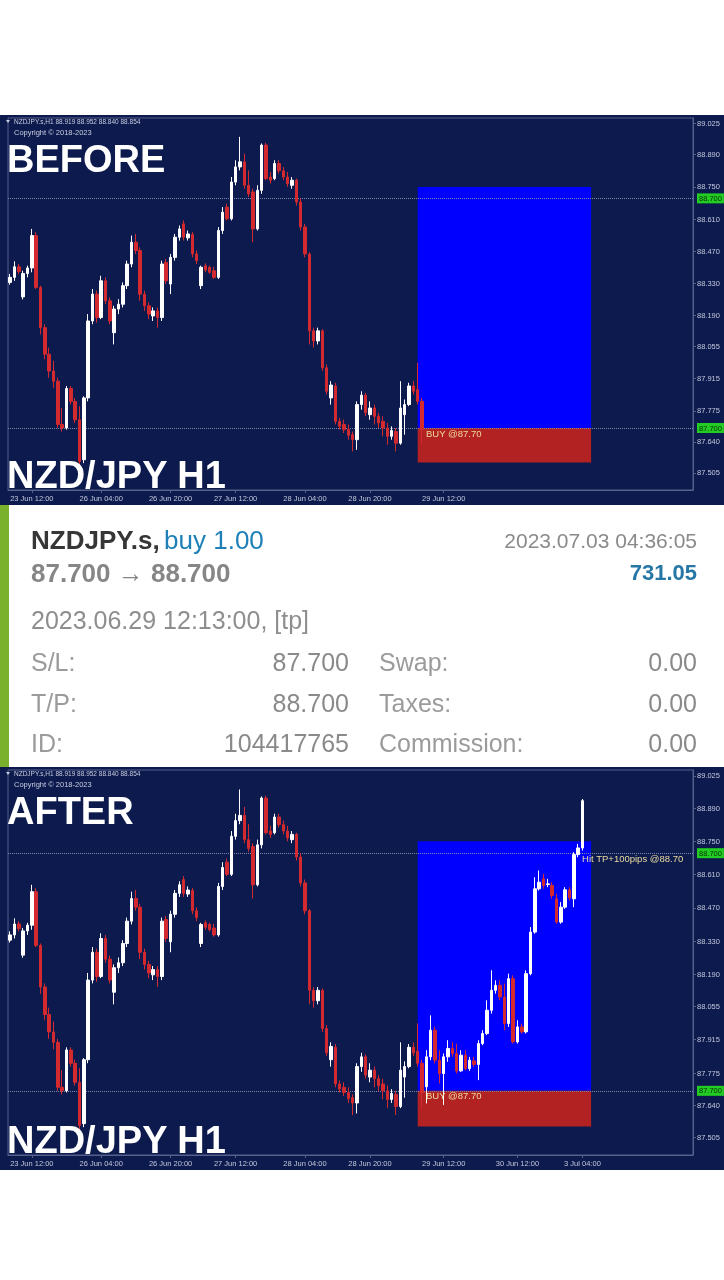  I want to click on text: Taxes:, so click(415, 702).